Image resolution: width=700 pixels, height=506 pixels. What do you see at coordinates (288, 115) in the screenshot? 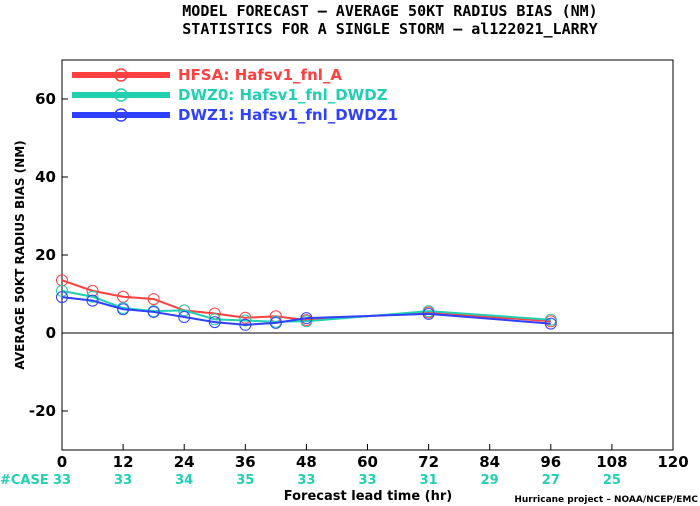
I see `legend-label: DWZ1: Hafsv1_fnl_DWDZ1` at bounding box center [288, 115].